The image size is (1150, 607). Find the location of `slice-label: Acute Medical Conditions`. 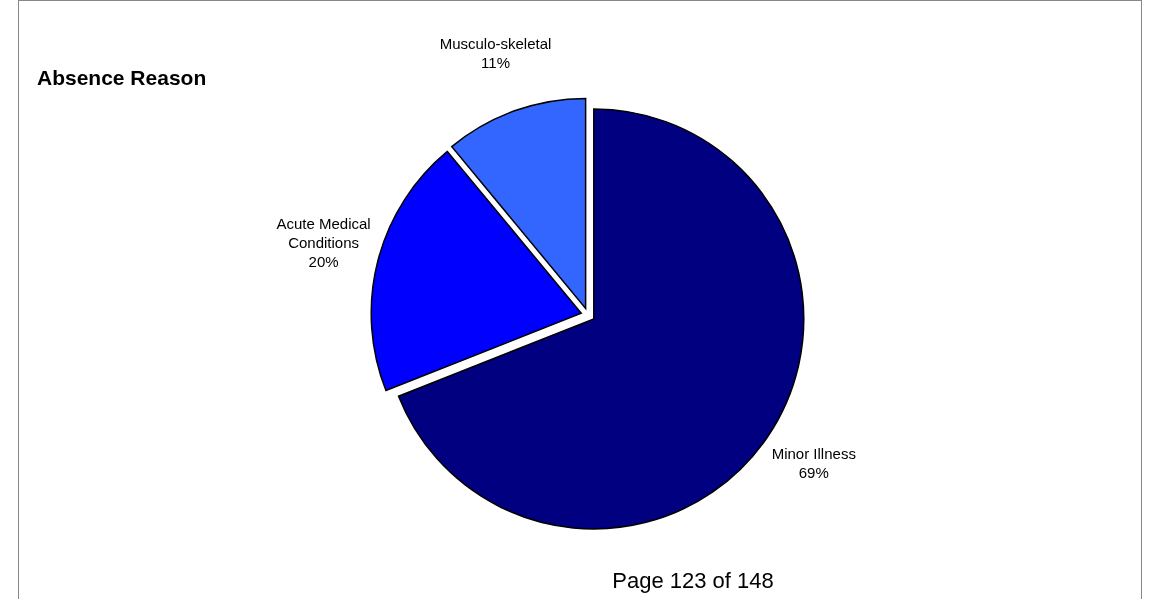

slice-label: Acute Medical Conditions is located at coordinates (323, 233).